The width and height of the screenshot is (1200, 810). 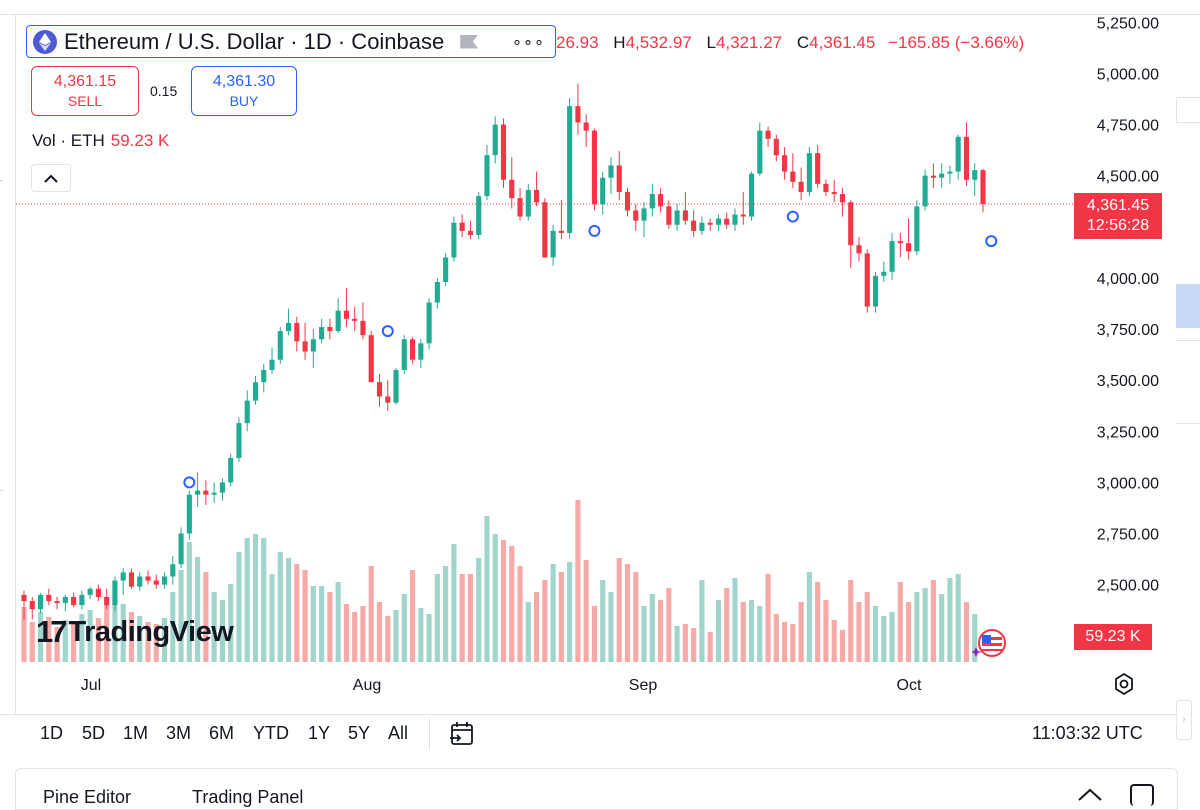 I want to click on range-button-1m: 1M, so click(x=136, y=733).